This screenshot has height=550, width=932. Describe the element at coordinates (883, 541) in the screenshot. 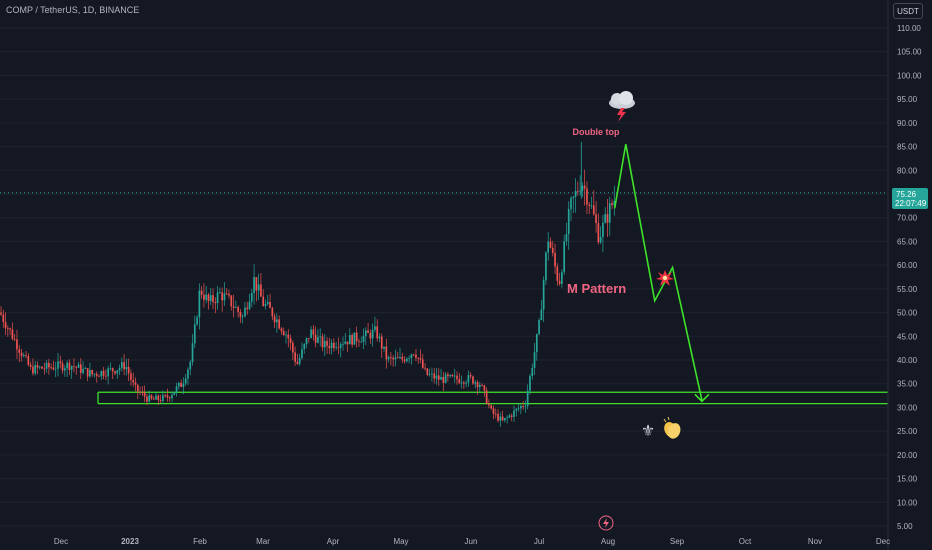

I see `x-tick-label: Dec` at that location.